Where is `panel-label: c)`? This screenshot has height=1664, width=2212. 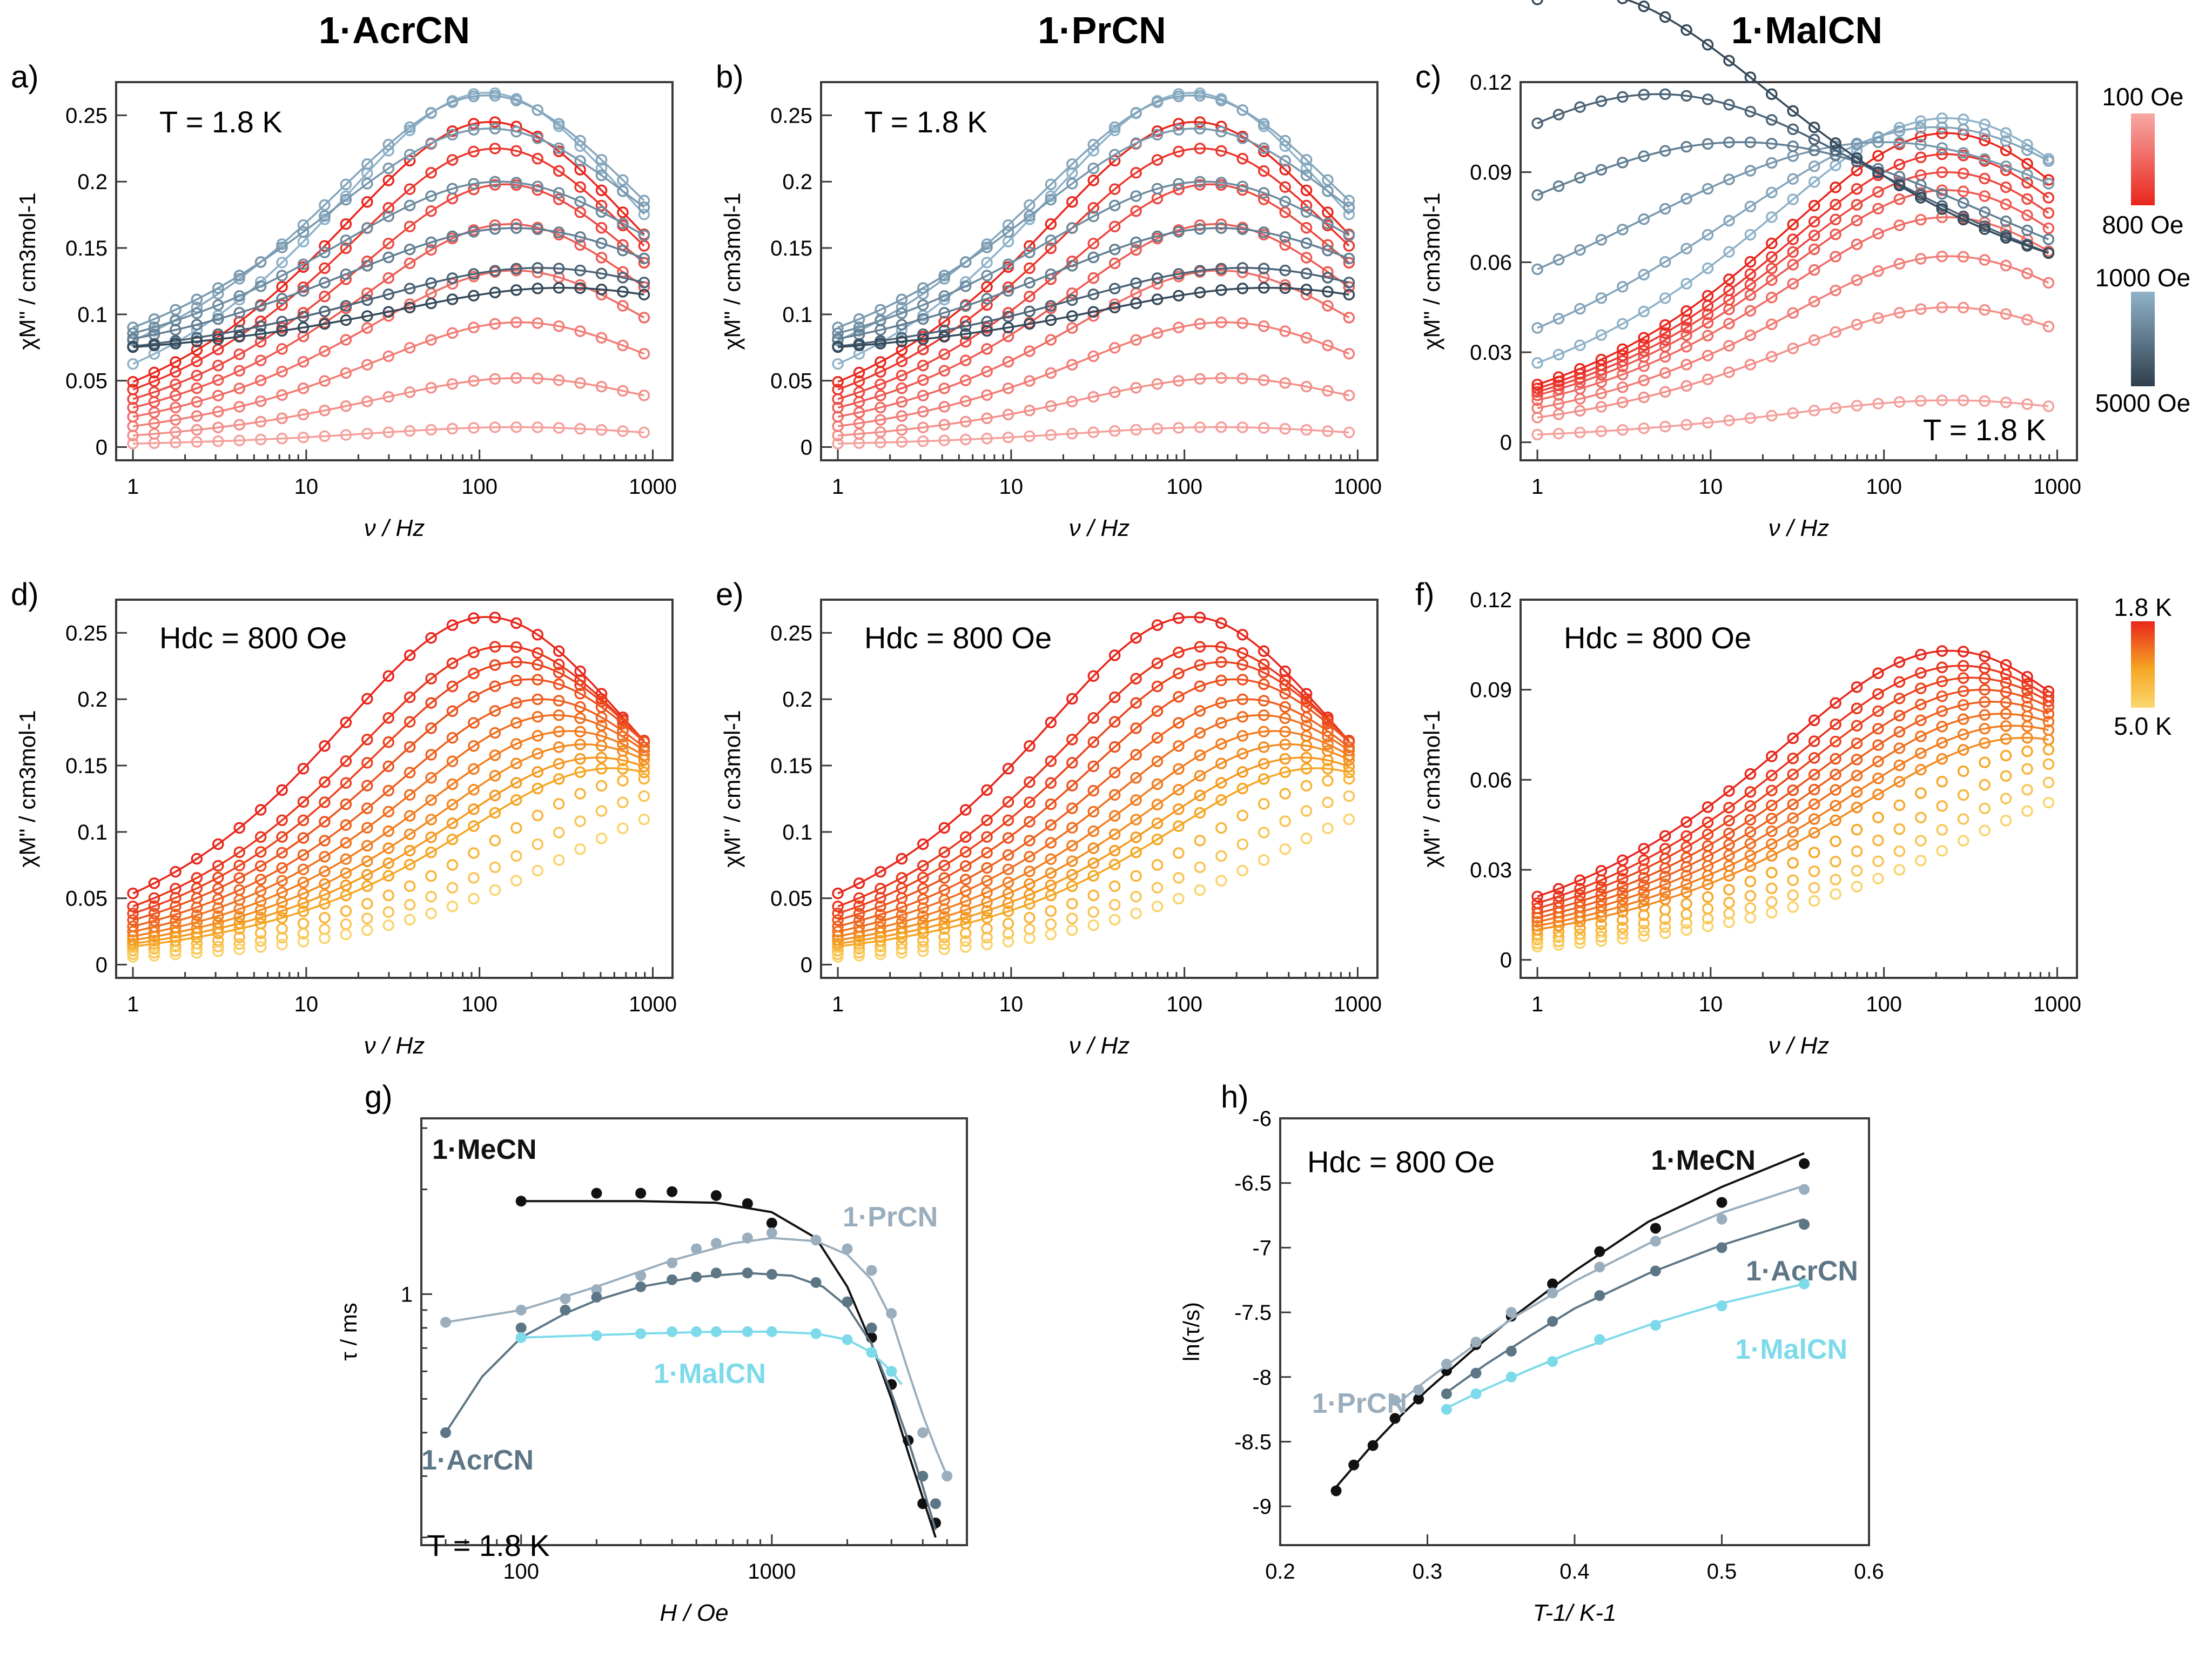 panel-label: c) is located at coordinates (1428, 77).